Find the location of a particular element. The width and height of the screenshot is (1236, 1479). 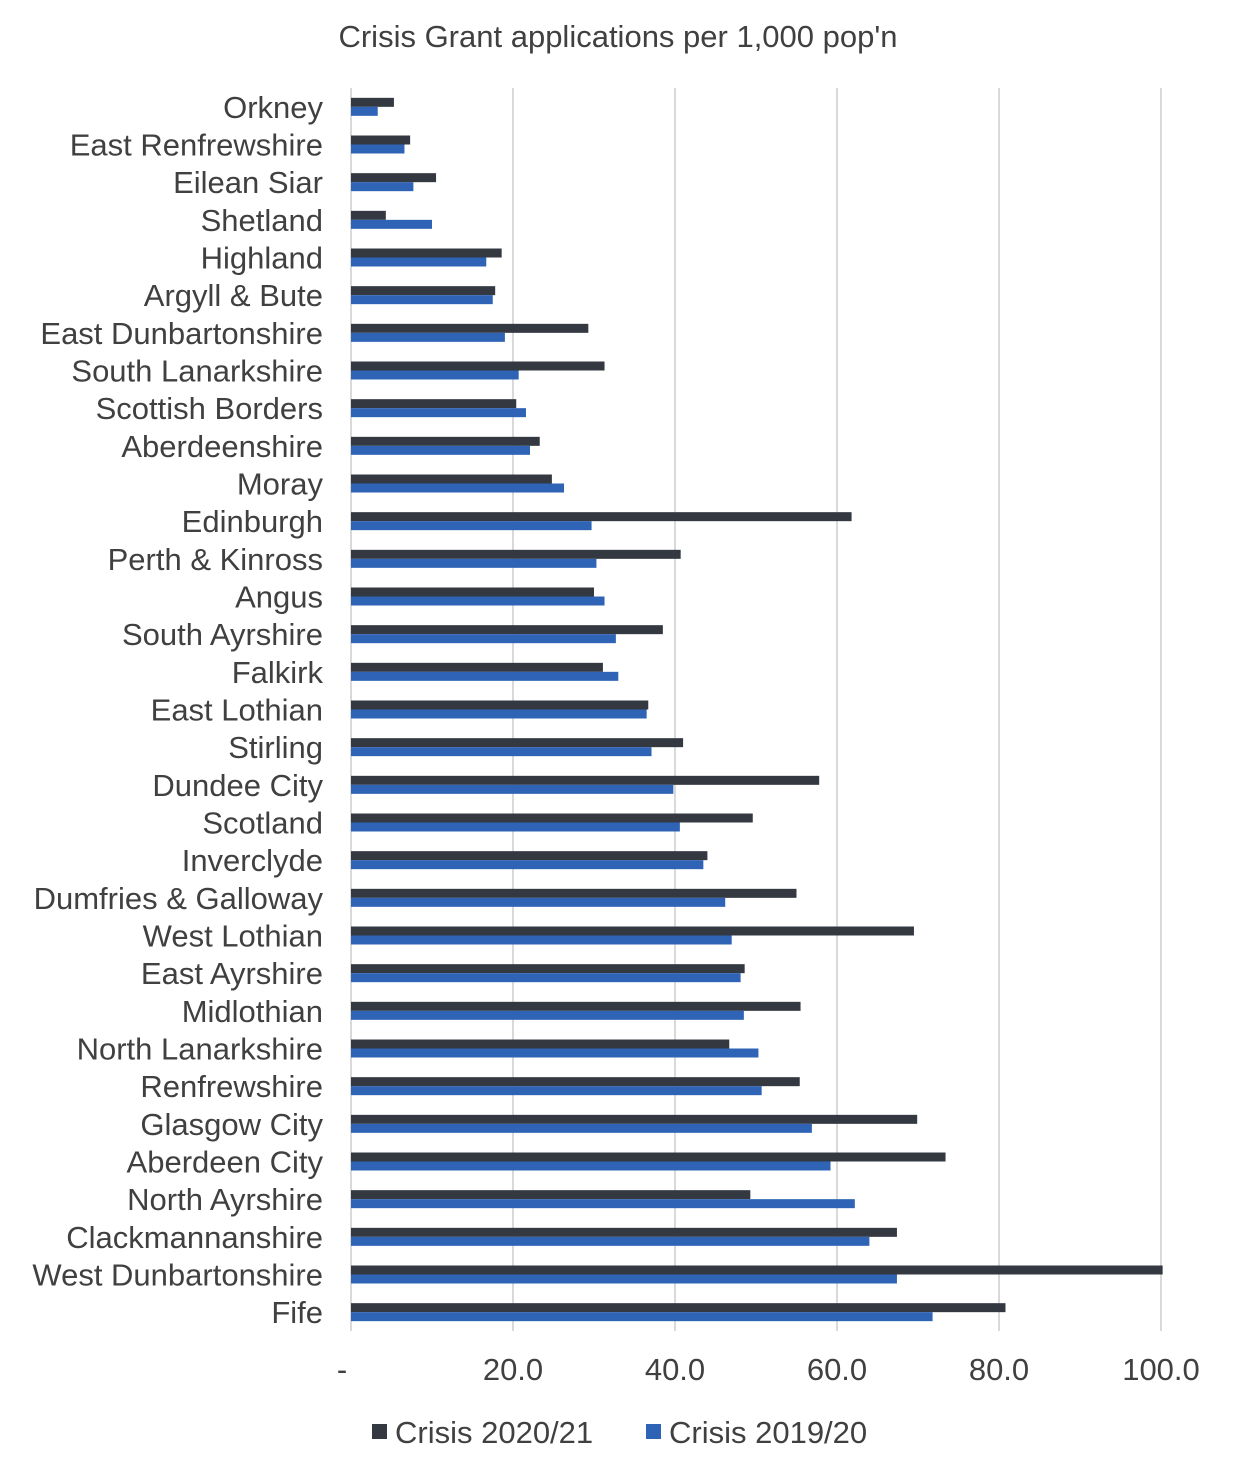

category-label: Inverclyde is located at coordinates (252, 860).